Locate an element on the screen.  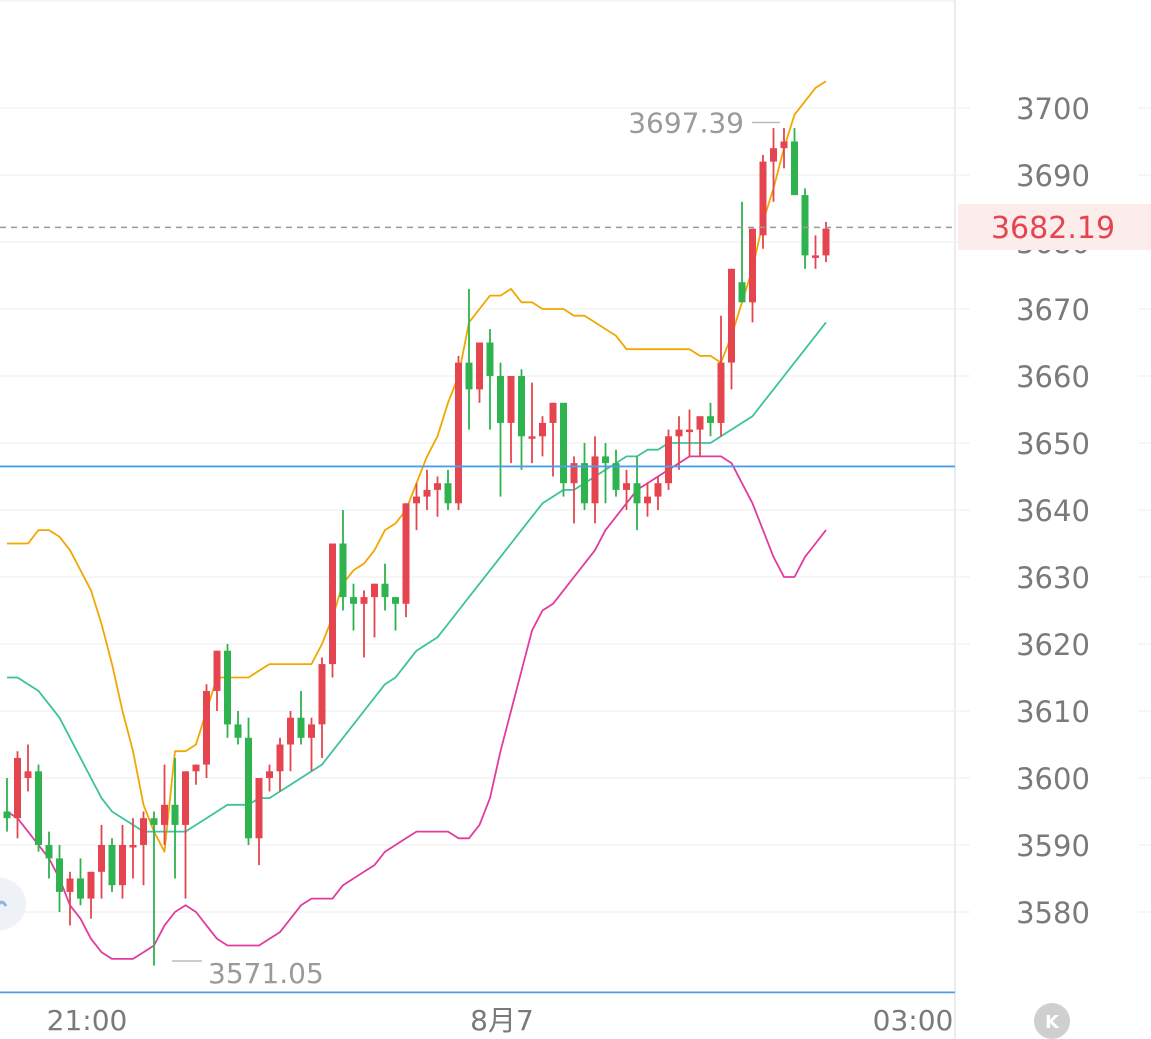
side-toggle-button is located at coordinates (13, 904).